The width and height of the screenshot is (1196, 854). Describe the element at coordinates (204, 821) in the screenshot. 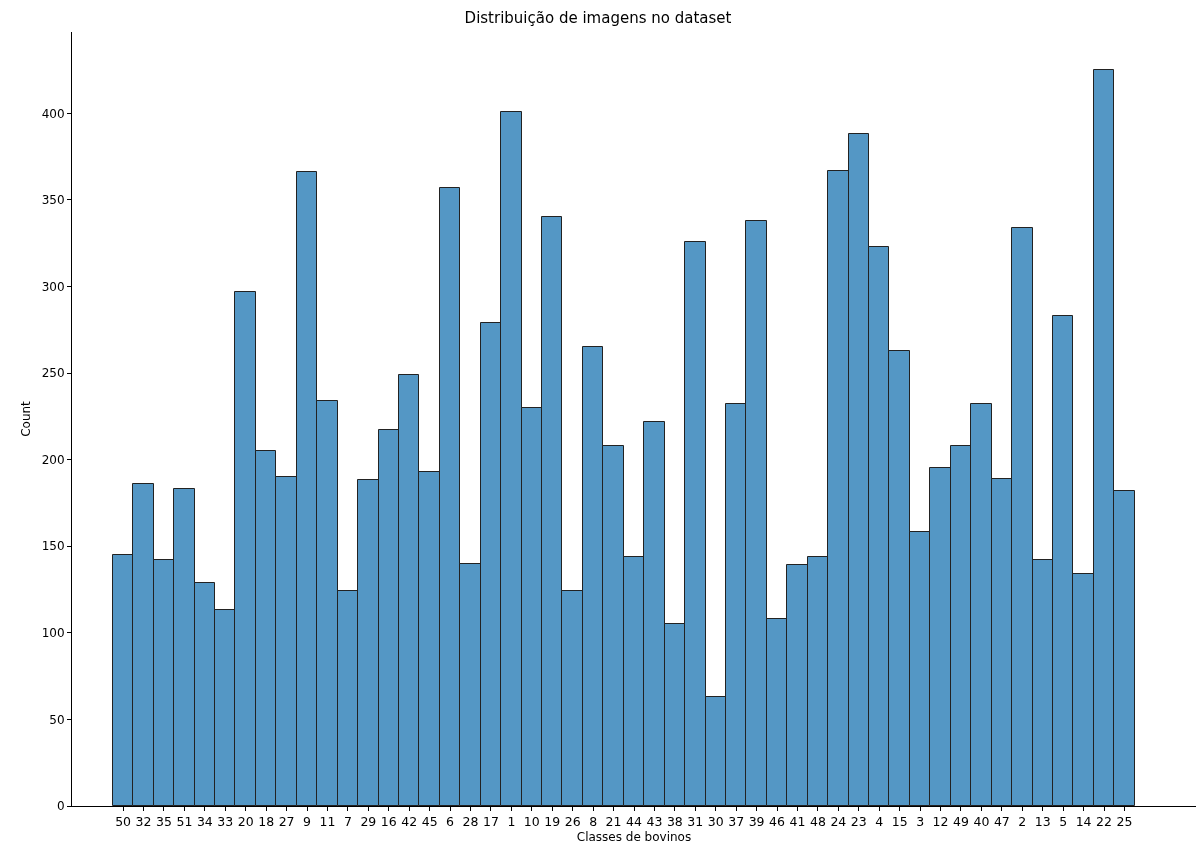

I see `x-tick-label: 34` at that location.